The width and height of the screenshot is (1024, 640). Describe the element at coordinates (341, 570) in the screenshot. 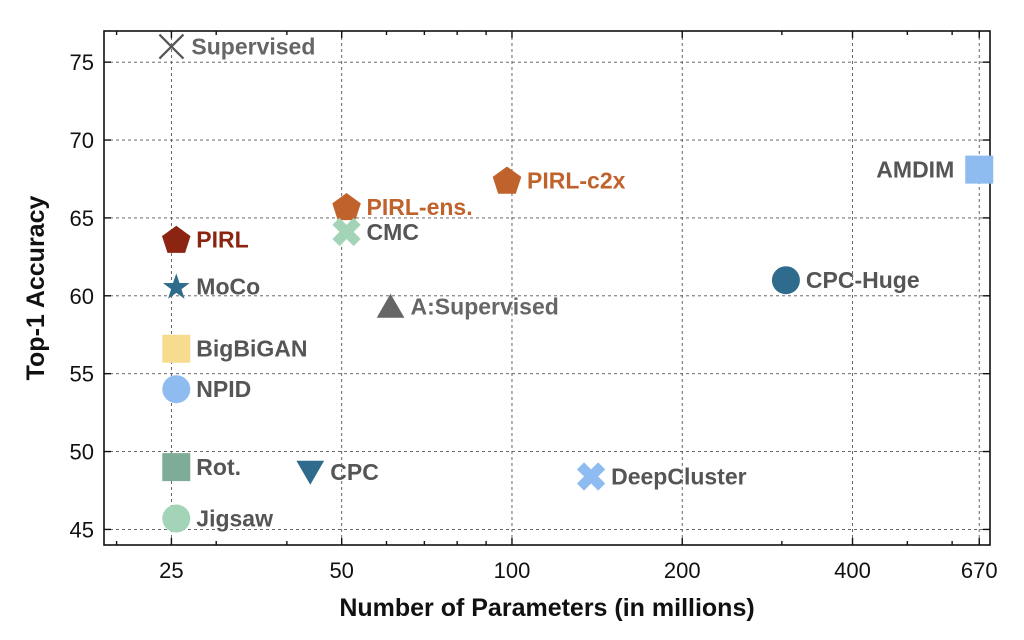

I see `x-tick-label: 50` at that location.